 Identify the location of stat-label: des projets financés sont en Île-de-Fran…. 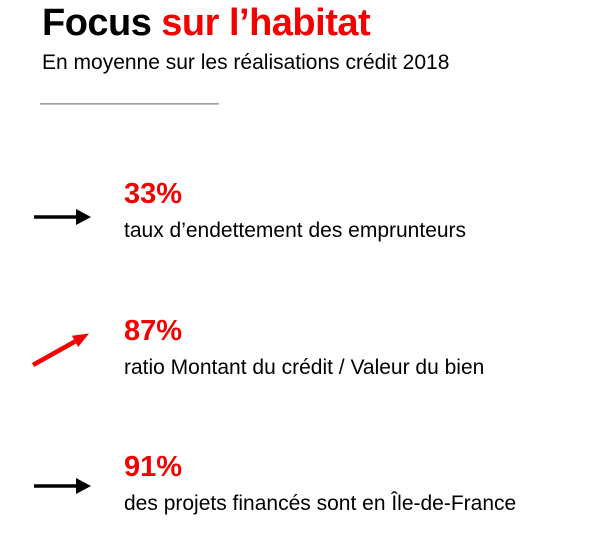
(320, 503).